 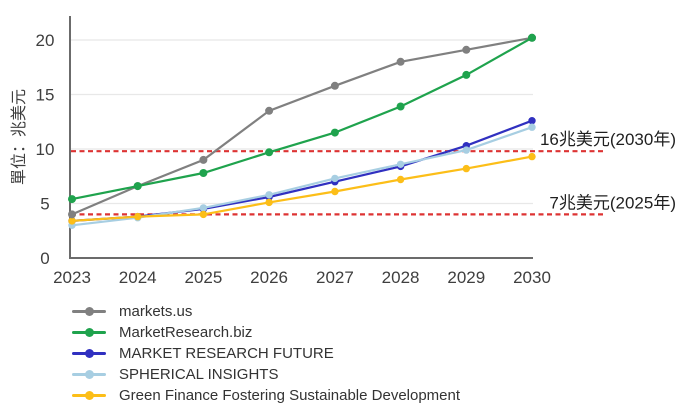 What do you see at coordinates (203, 277) in the screenshot?
I see `x-tick-label: 2025` at bounding box center [203, 277].